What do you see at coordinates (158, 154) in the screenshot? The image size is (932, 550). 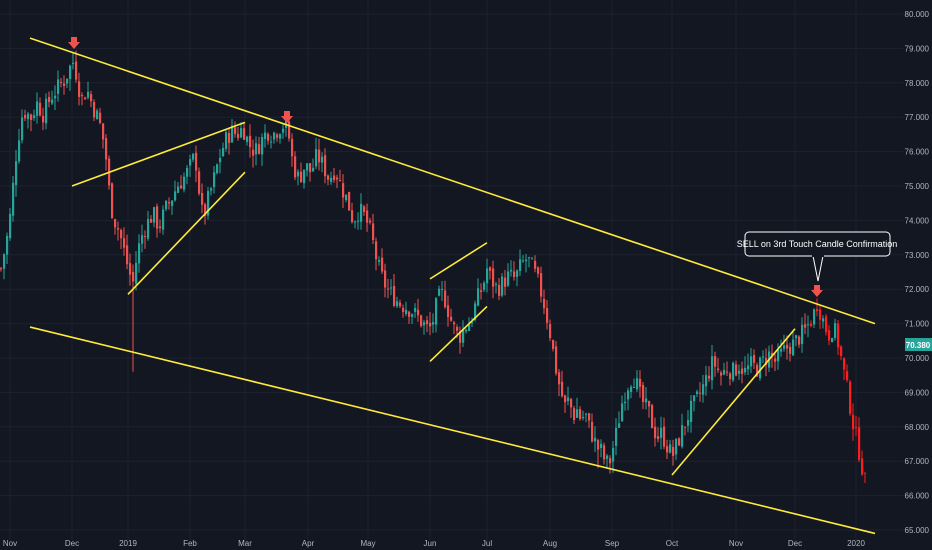 I see `trendline-rising-wedge-1-top` at bounding box center [158, 154].